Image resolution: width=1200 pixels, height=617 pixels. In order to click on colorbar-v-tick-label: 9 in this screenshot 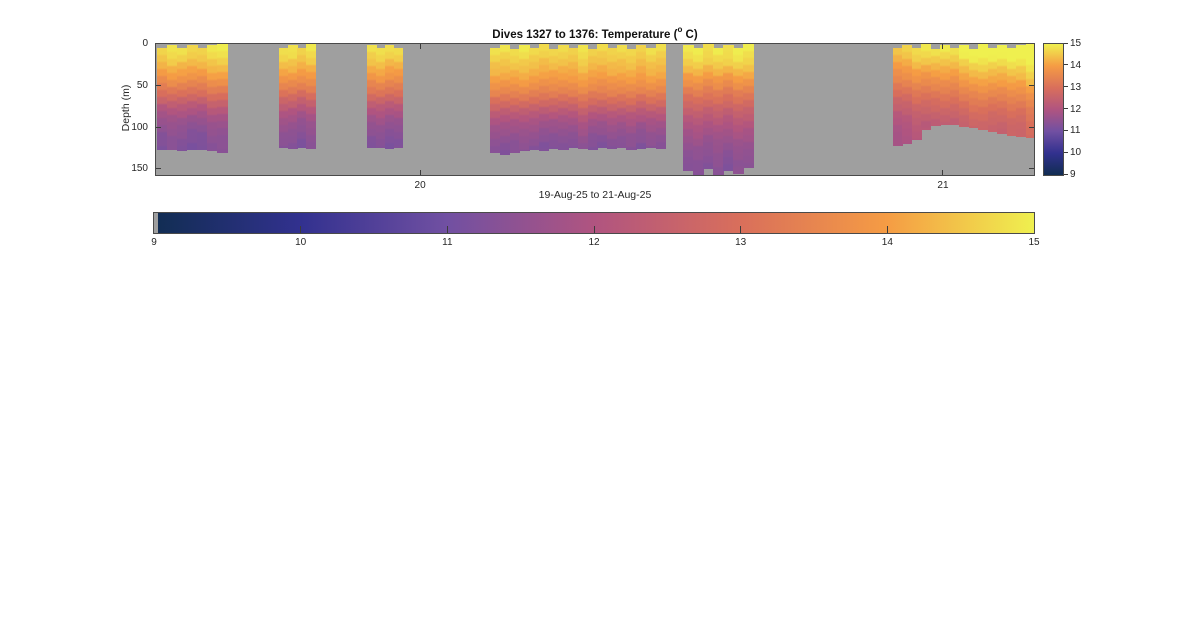, I will do `click(1073, 174)`.